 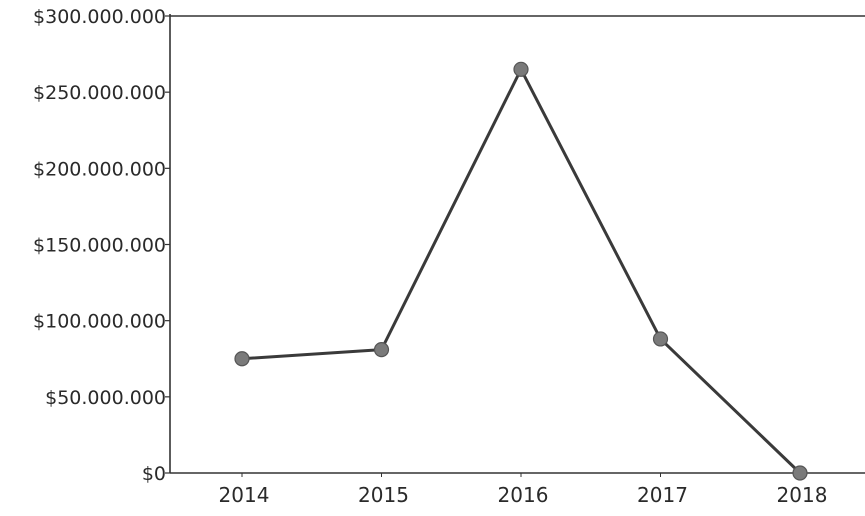 I want to click on y-tick-label: $150.000.000, so click(x=99, y=246).